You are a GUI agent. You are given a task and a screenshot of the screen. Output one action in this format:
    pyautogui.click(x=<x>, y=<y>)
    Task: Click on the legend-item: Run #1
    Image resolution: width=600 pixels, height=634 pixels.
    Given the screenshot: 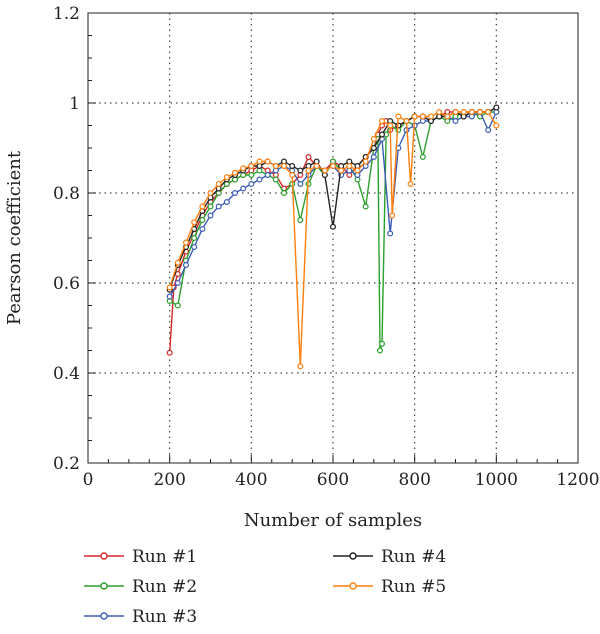 What is the action you would take?
    pyautogui.click(x=140, y=557)
    